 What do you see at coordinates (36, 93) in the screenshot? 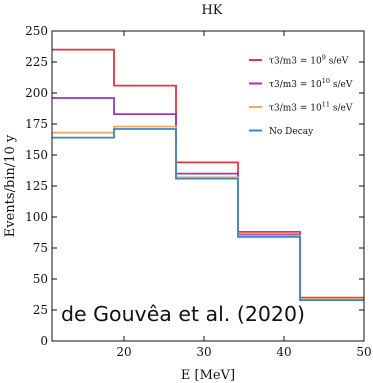
I see `y-tick-label: 200` at bounding box center [36, 93].